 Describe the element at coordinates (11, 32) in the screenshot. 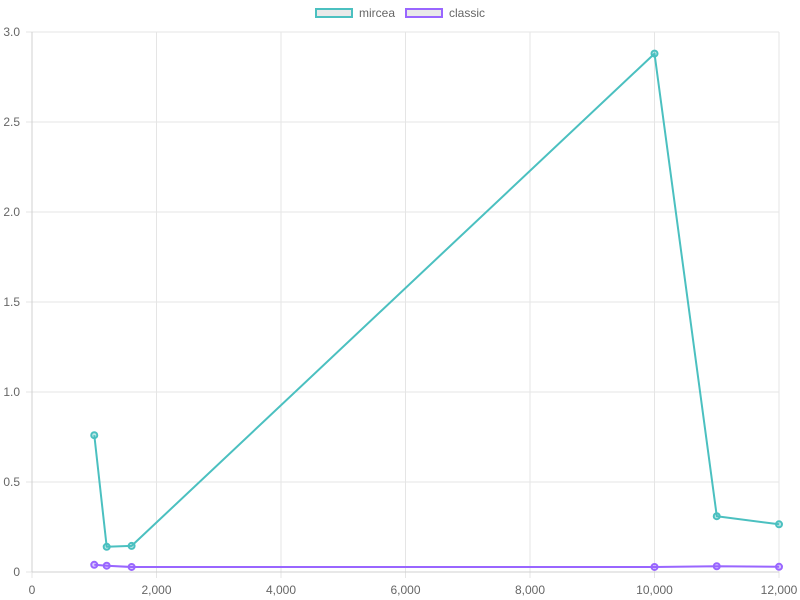

I see `y-tick-label: 3.0` at that location.